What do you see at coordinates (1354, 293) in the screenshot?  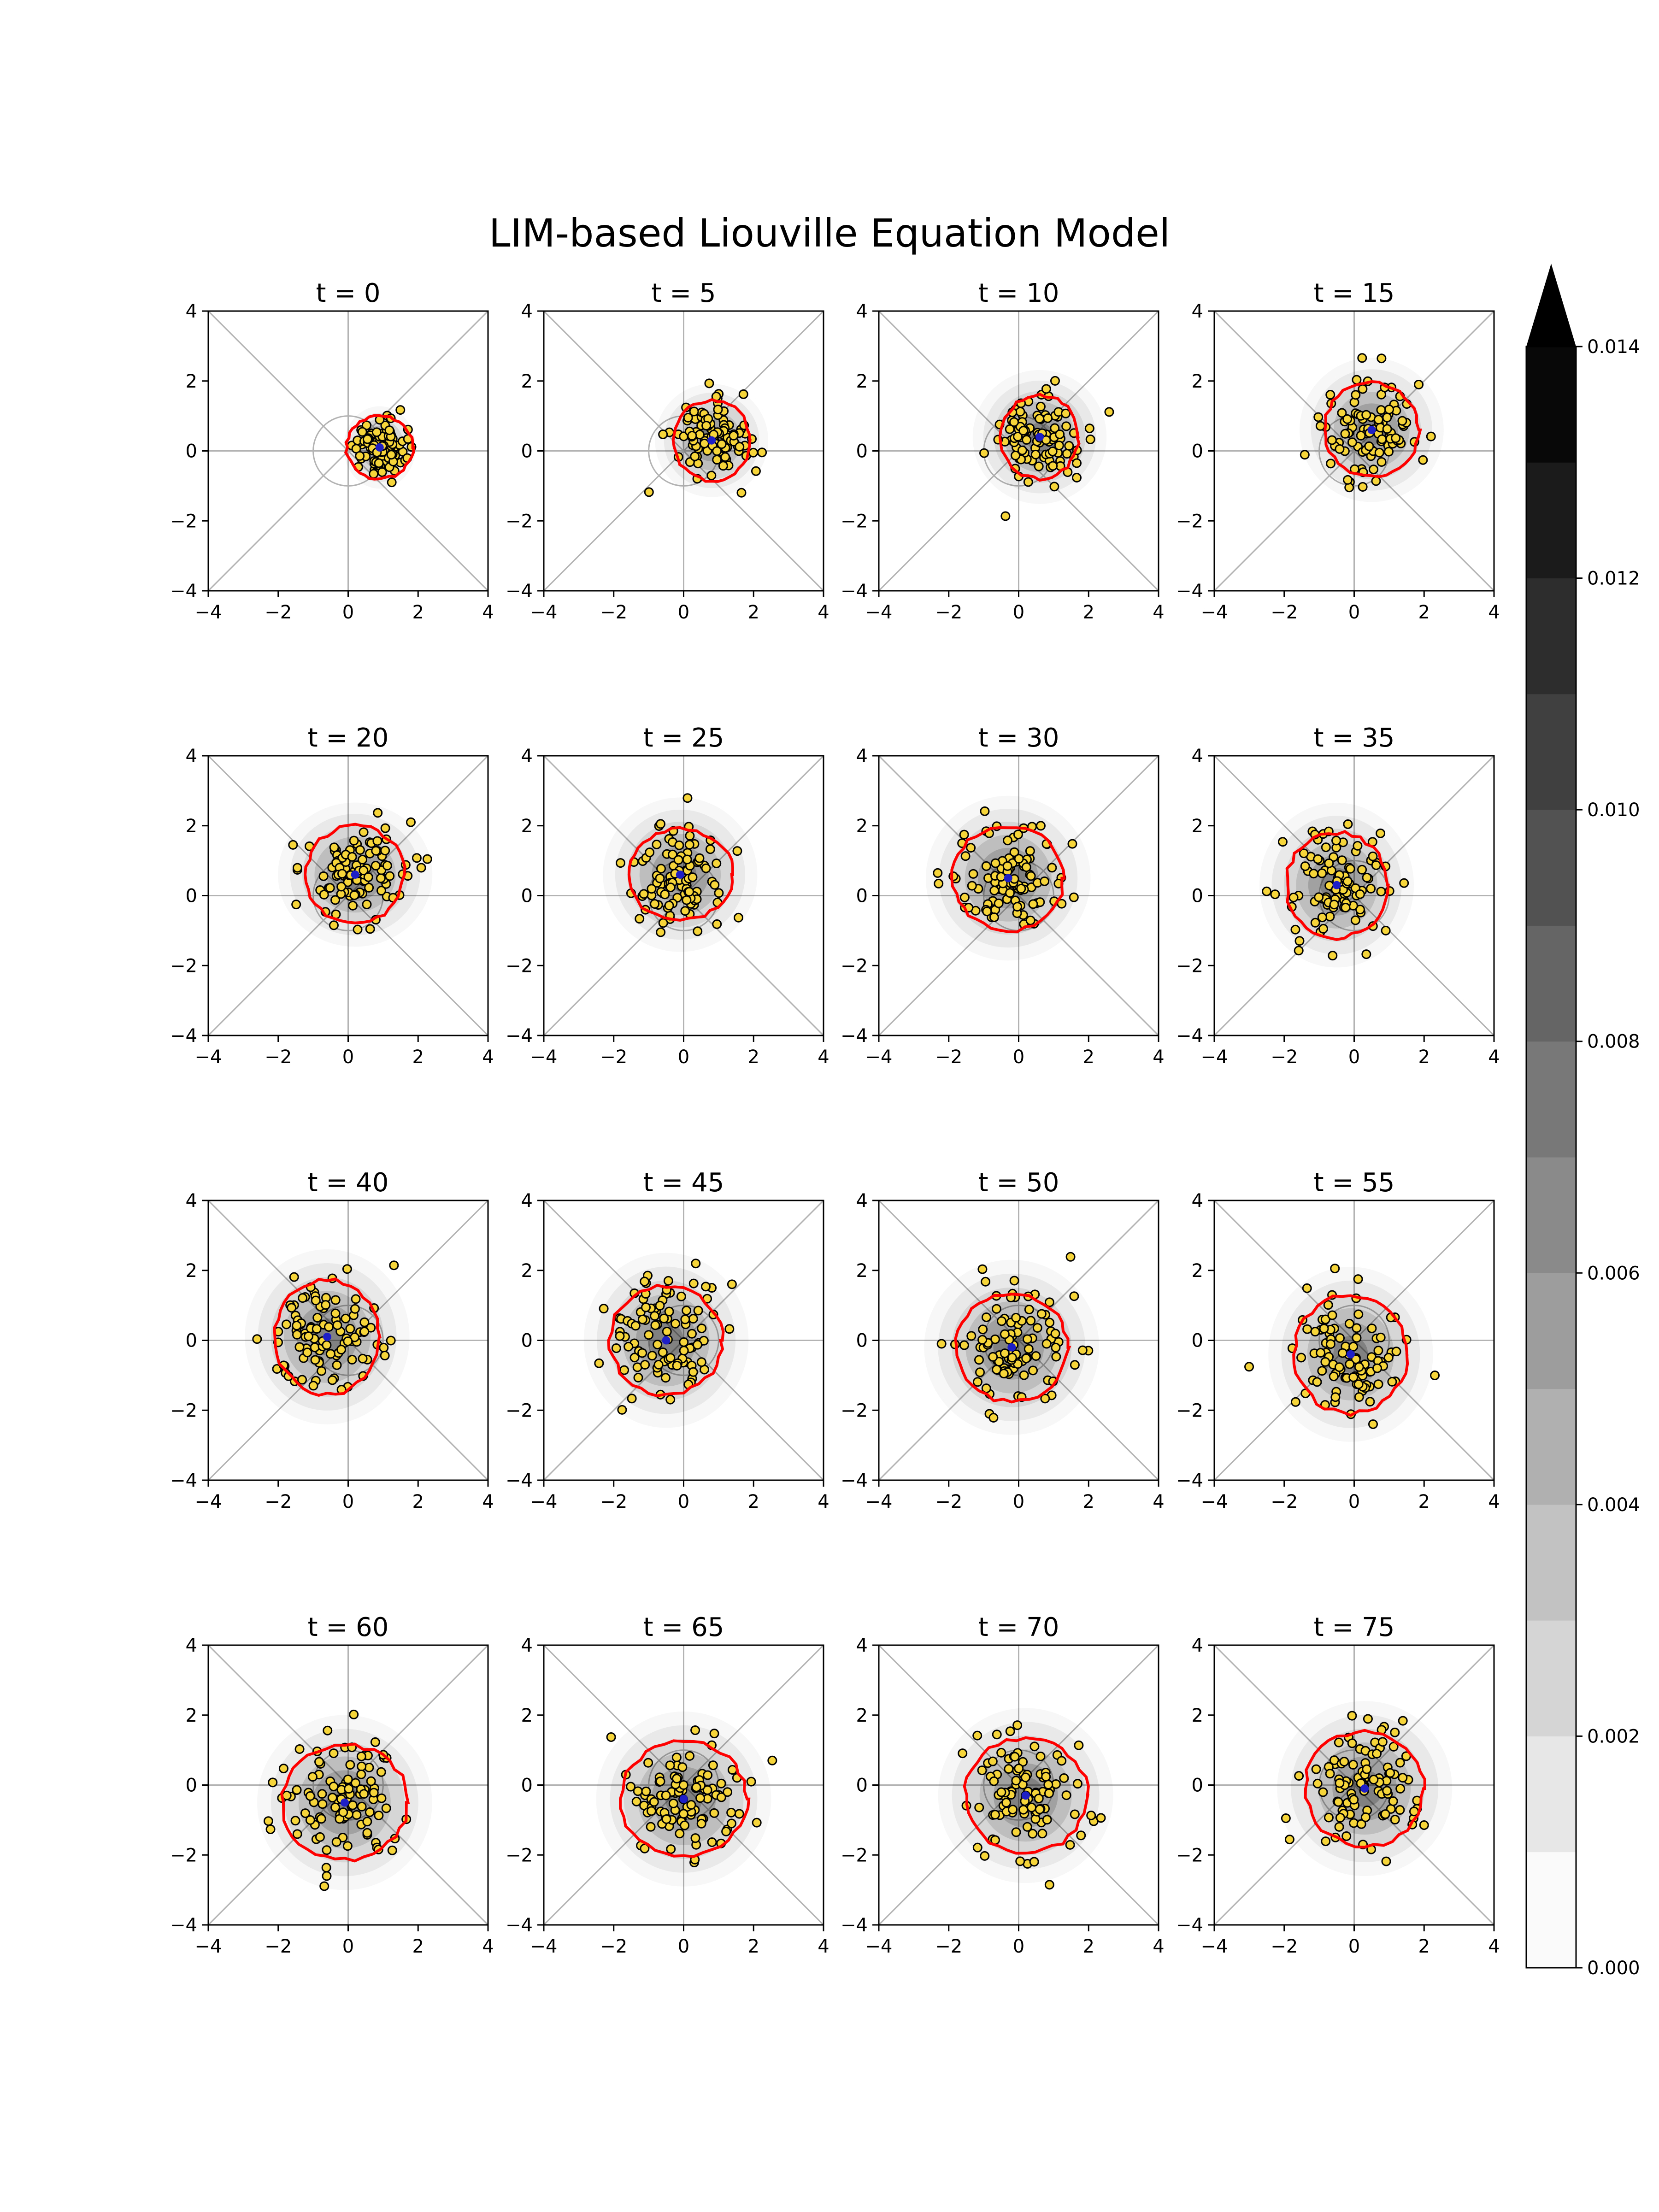 I see `panel-title: t = 15` at bounding box center [1354, 293].